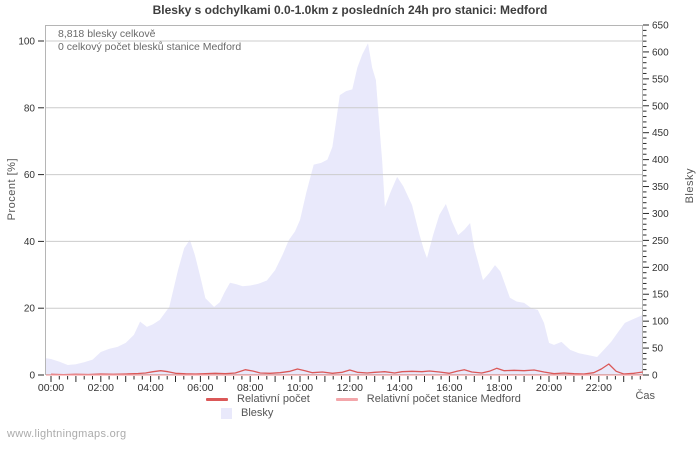 This screenshot has height=450, width=700. Describe the element at coordinates (660, 52) in the screenshot. I see `svg-text: 600` at that location.